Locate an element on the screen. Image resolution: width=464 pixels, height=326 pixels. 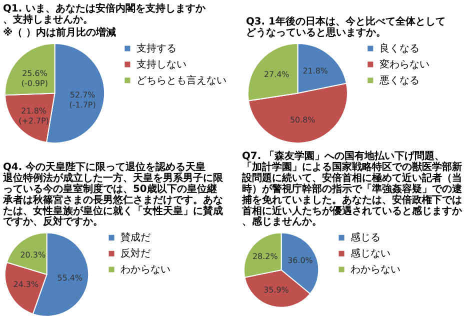
legend-label: 支持しない is located at coordinates (161, 64).